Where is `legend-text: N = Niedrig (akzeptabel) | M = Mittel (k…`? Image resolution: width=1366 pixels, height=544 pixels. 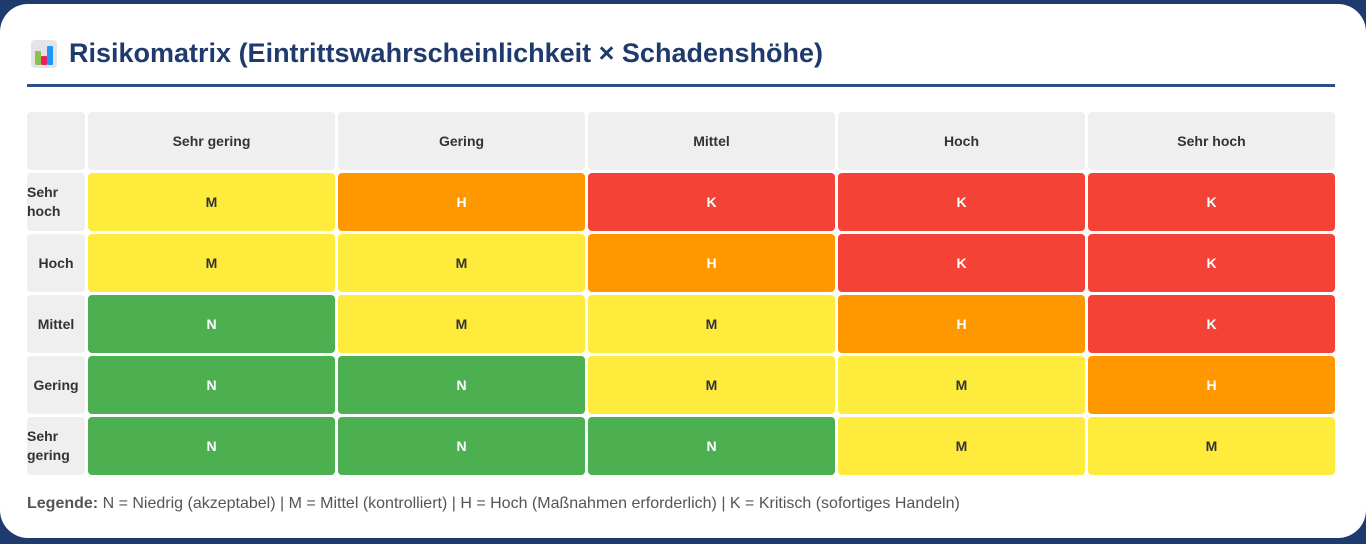 legend-text: N = Niedrig (akzeptabel) | M = Mittel (k… is located at coordinates (531, 503).